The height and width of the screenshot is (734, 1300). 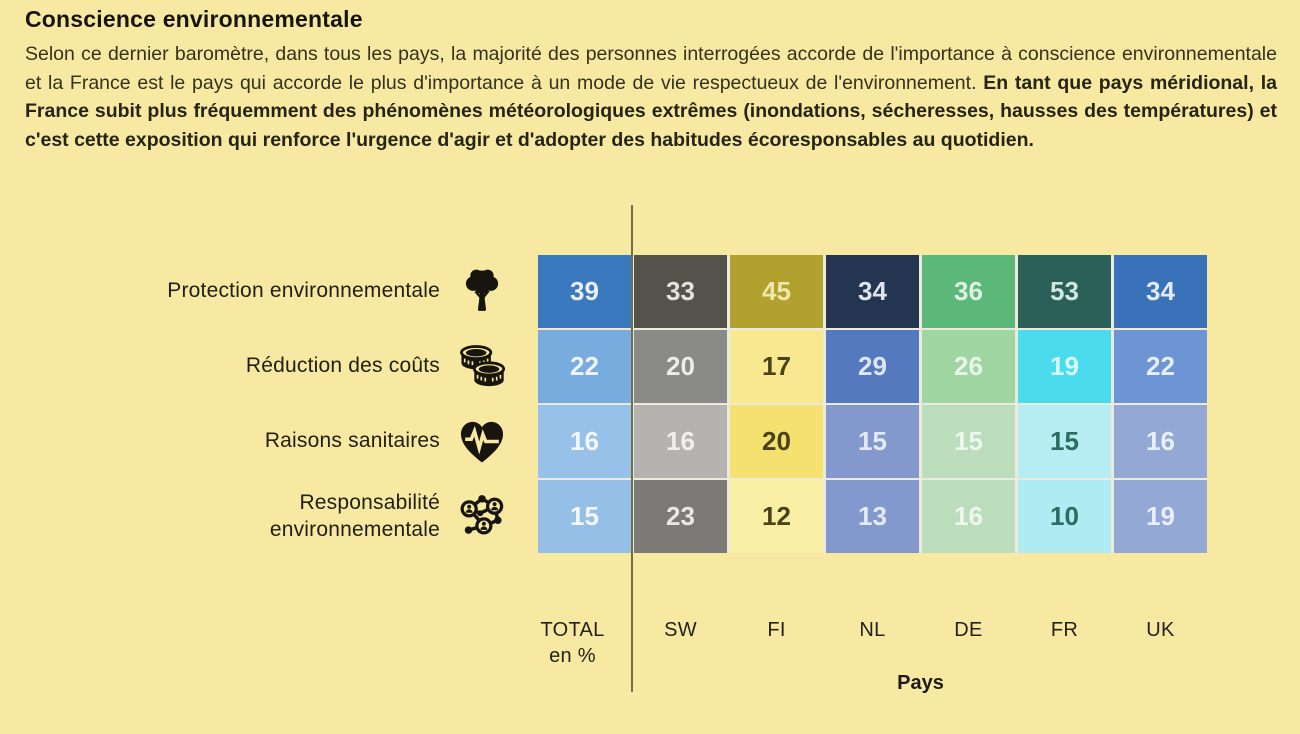 What do you see at coordinates (482, 516) in the screenshot?
I see `network-people-icon` at bounding box center [482, 516].